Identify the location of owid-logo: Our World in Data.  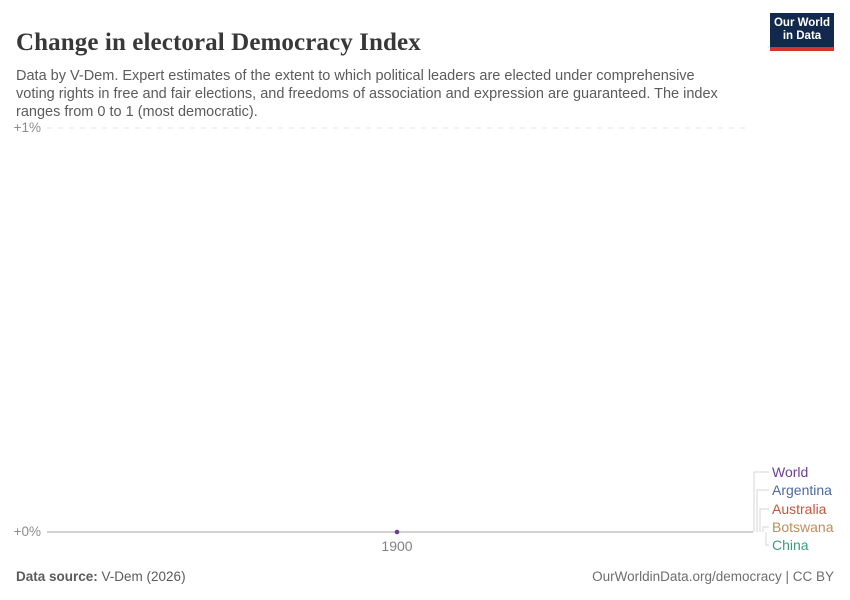
(802, 32).